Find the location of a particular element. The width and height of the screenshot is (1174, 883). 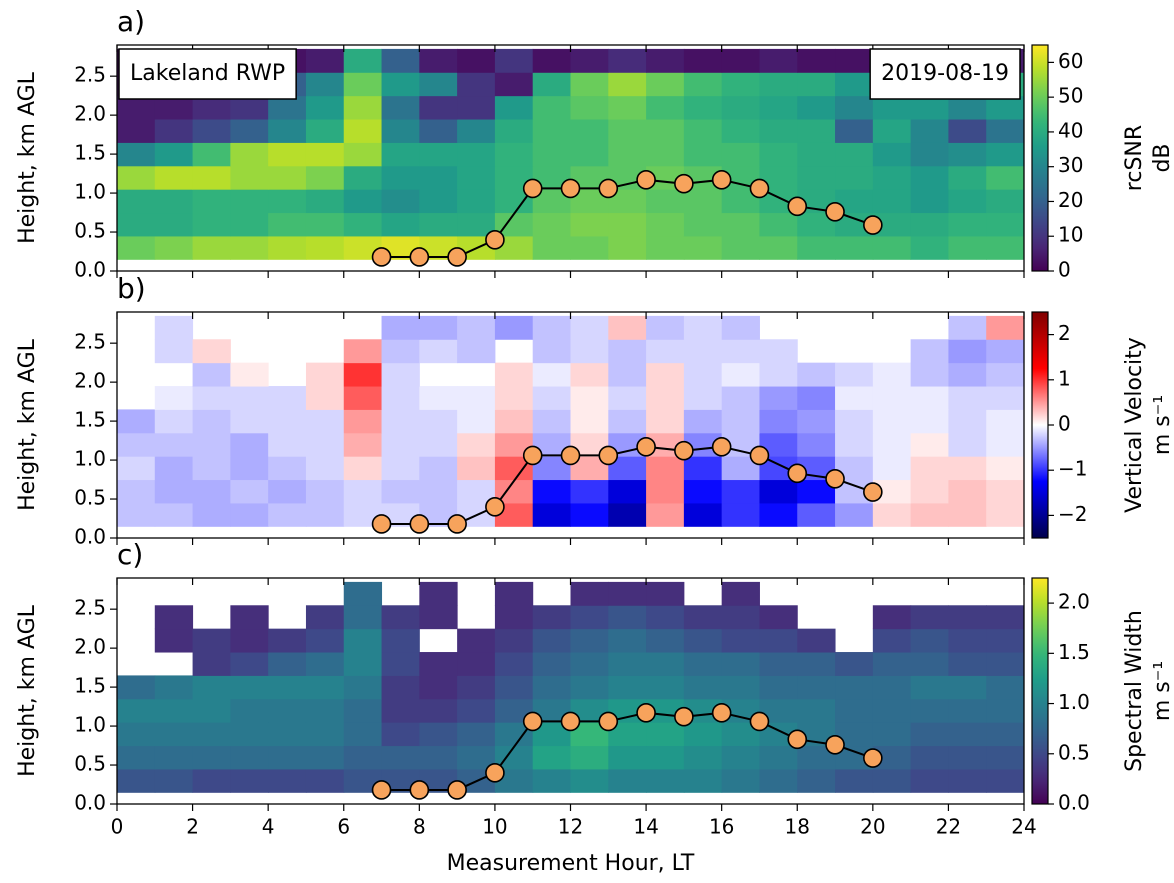

x-tick-label: 14 is located at coordinates (645, 827).